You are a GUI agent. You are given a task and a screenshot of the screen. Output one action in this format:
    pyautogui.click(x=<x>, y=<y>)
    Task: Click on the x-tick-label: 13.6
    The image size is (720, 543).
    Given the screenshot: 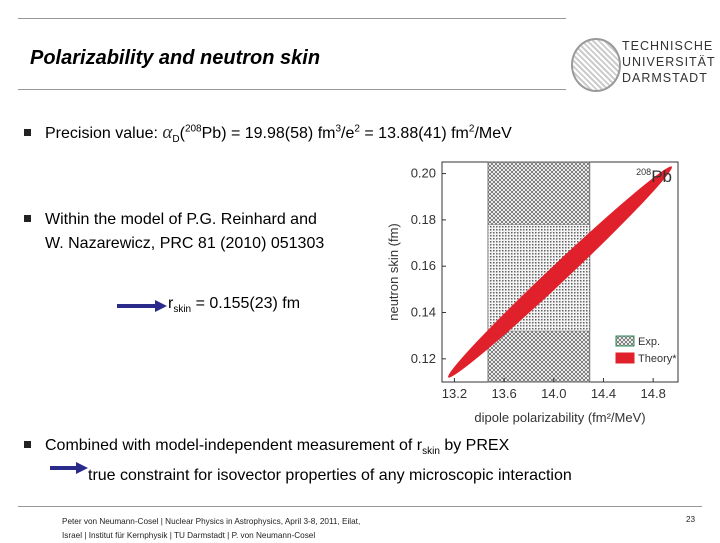 What is the action you would take?
    pyautogui.click(x=503, y=393)
    